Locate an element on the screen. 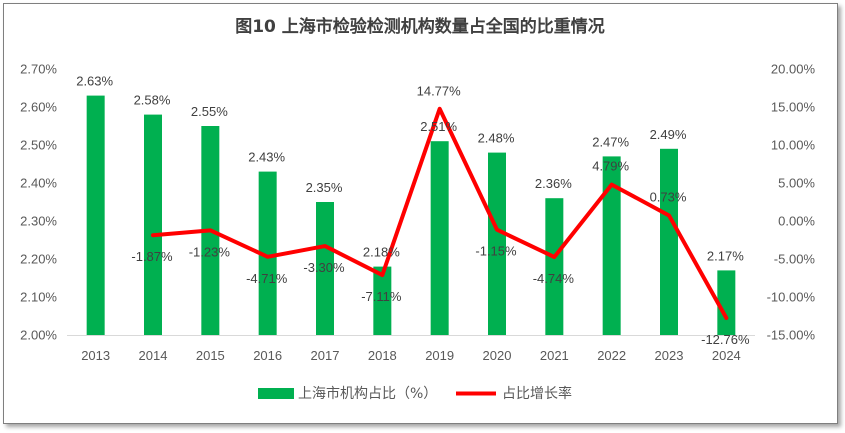 The height and width of the screenshot is (433, 845). bar-data-label: 2.36% is located at coordinates (553, 183).